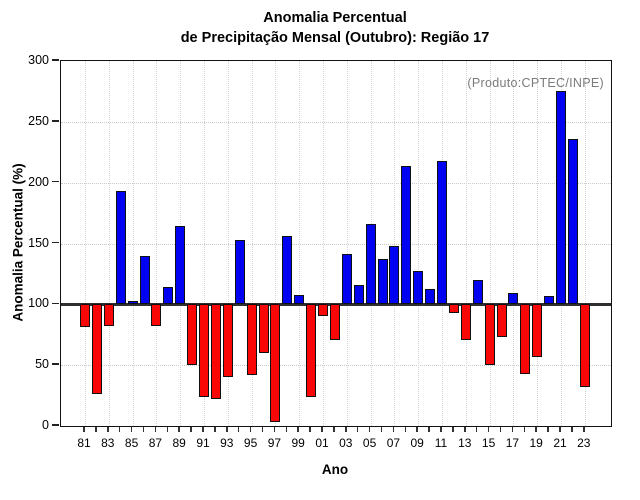 The height and width of the screenshot is (500, 640). Describe the element at coordinates (227, 443) in the screenshot. I see `x-tick-label-93: 93` at that location.